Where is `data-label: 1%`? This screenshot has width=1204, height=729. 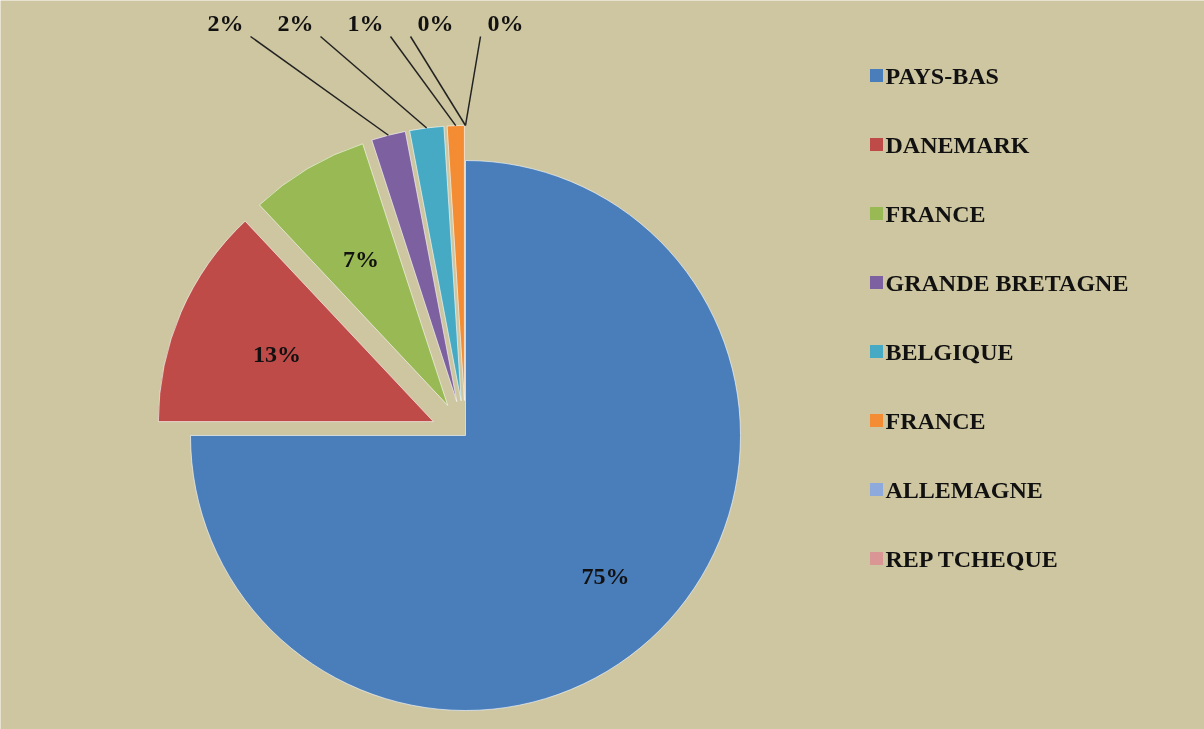
data-label: 1% is located at coordinates (365, 22).